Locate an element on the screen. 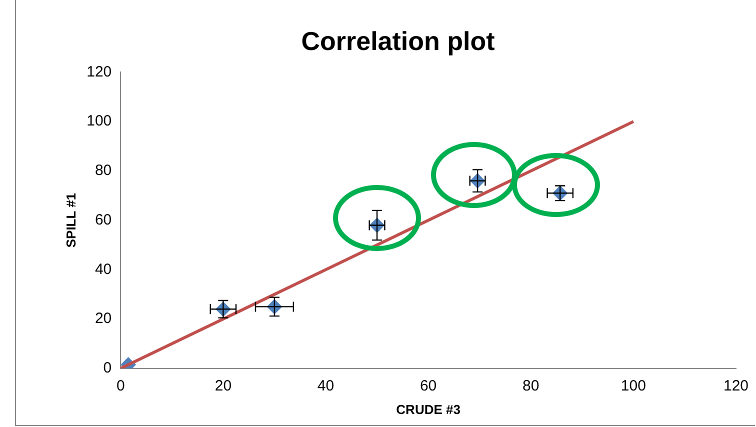 This screenshot has width=756, height=427. chart-title: Correlation plot is located at coordinates (398, 41).